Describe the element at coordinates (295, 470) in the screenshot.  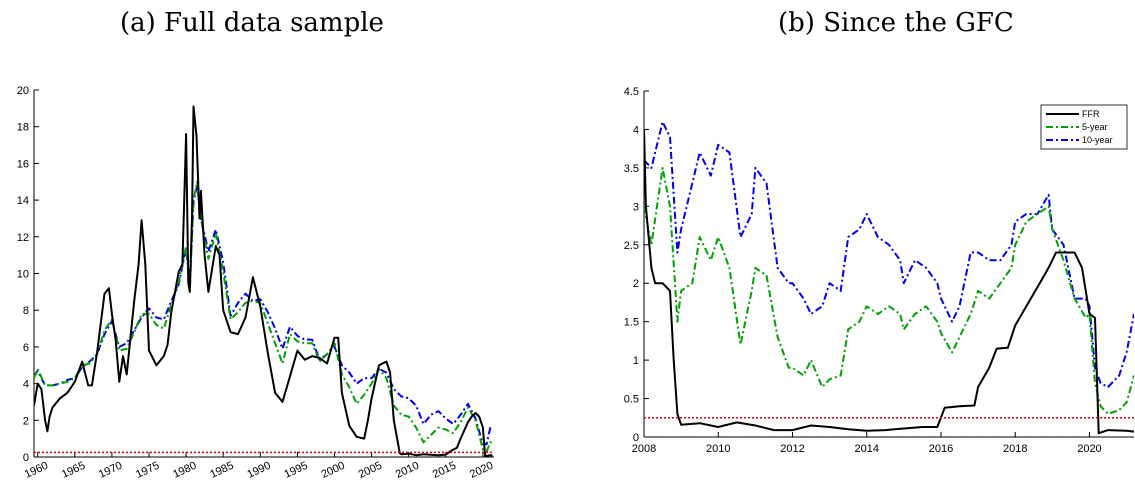
I see `panel-a-x-tick-label: 1995` at that location.